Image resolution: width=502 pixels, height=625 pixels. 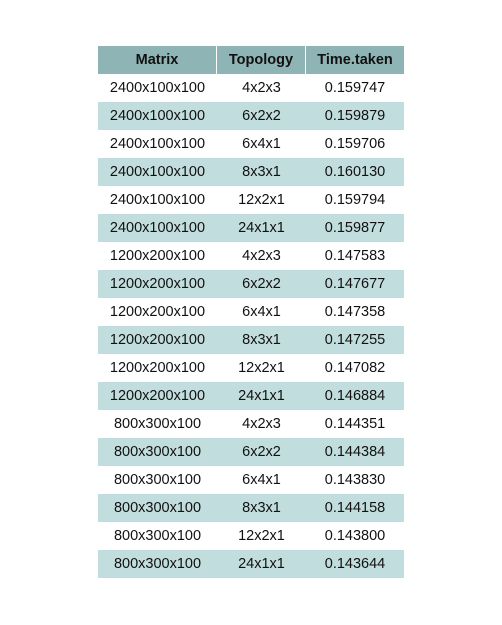 What do you see at coordinates (355, 452) in the screenshot?
I see `time-taken-cell: 0.144384` at bounding box center [355, 452].